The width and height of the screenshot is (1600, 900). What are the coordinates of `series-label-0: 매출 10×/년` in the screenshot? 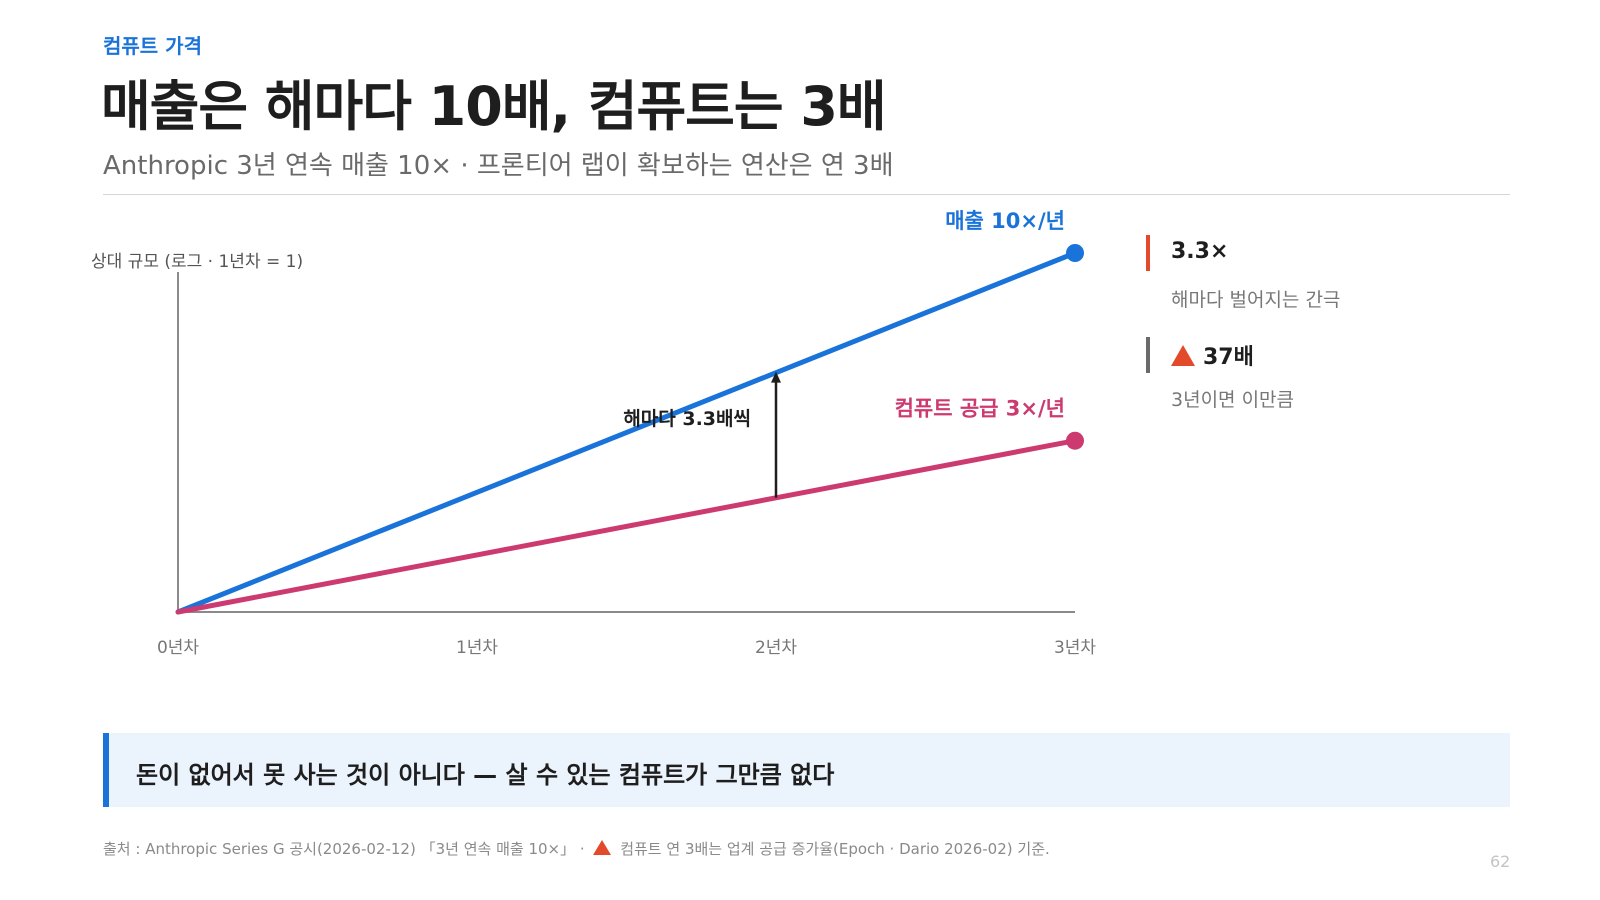 It's located at (1005, 221).